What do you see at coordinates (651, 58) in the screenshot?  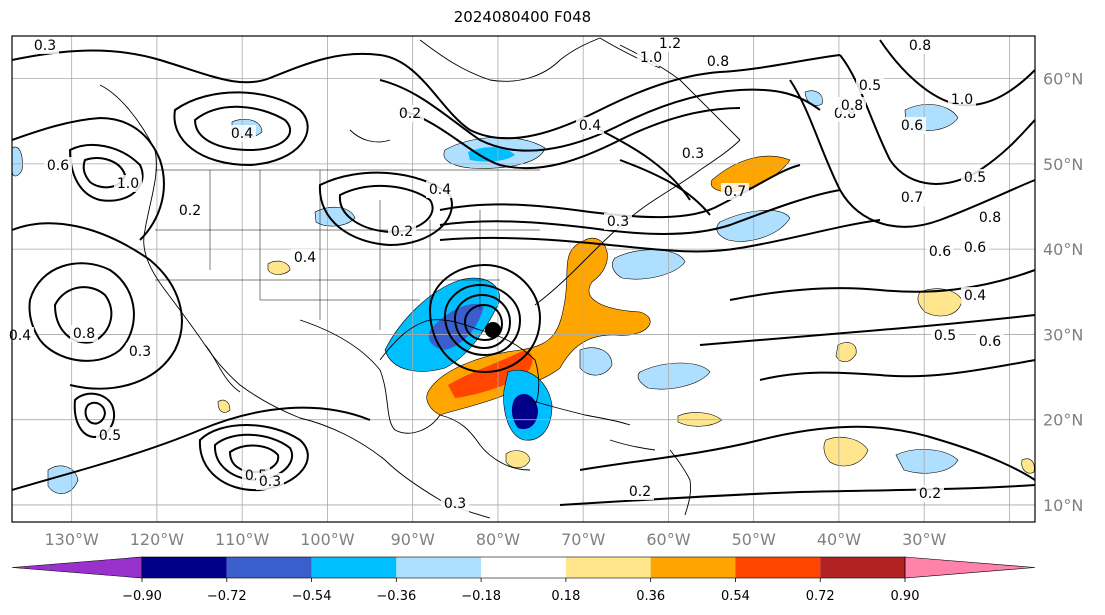 I see `contour-label: 1.0` at bounding box center [651, 58].